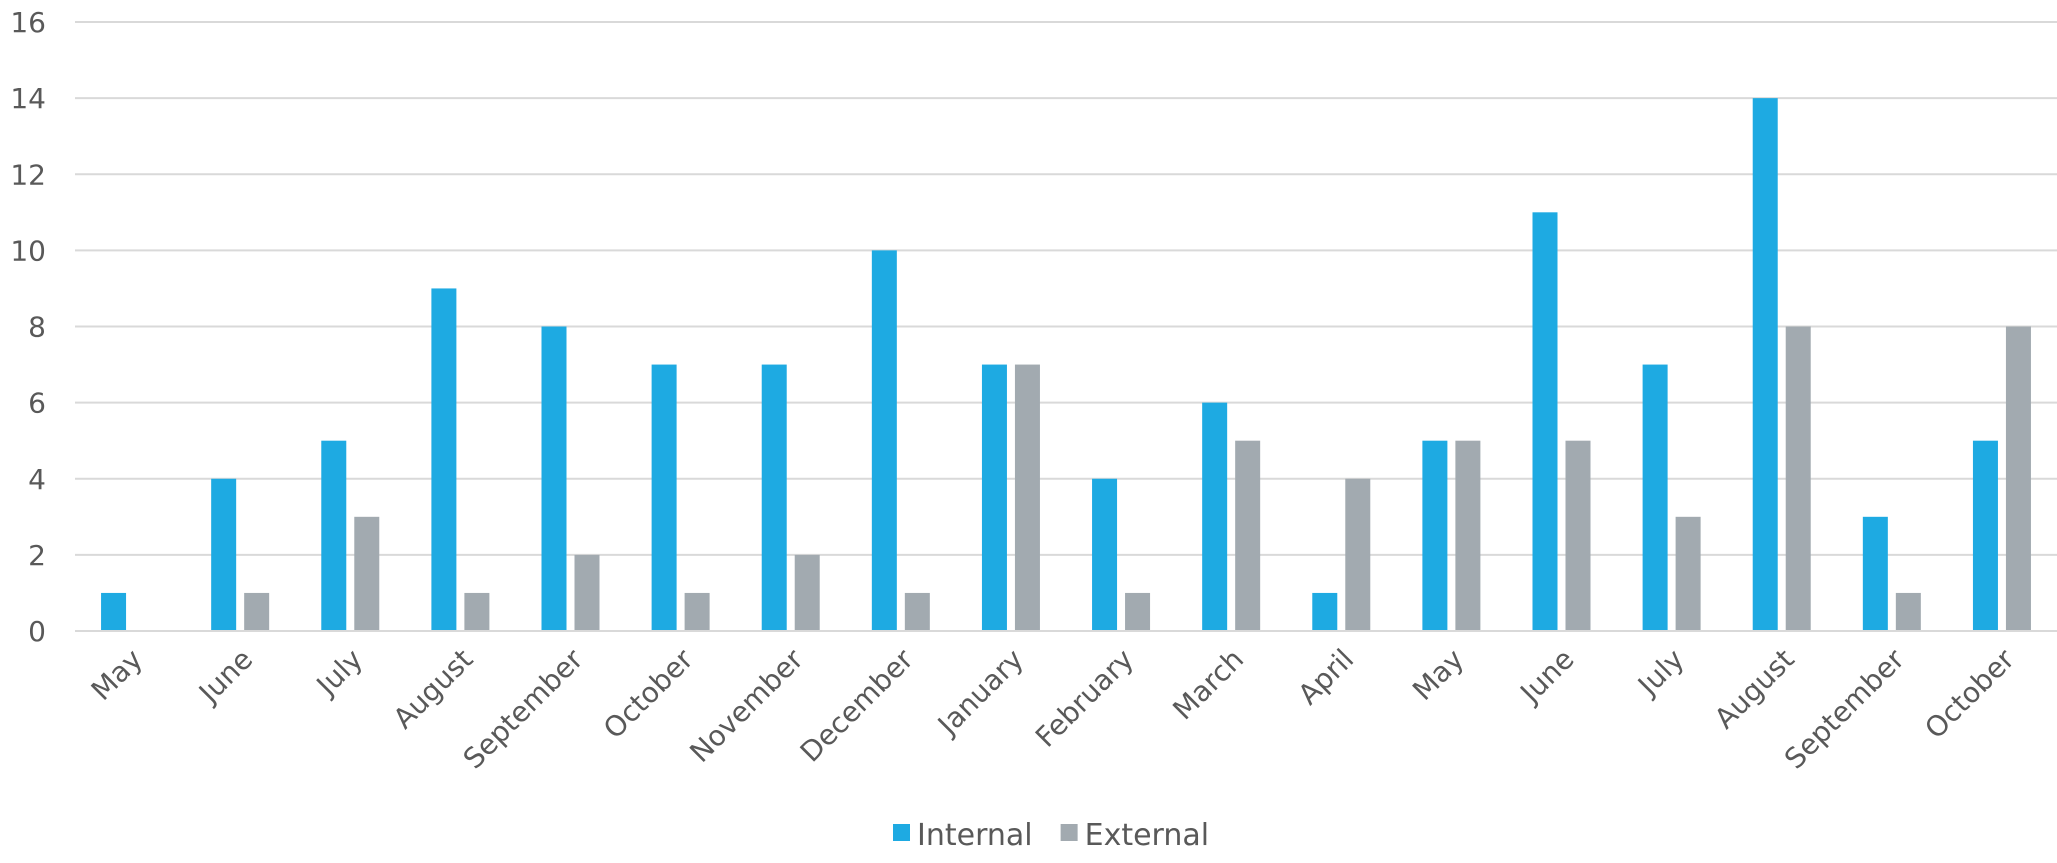  I want to click on y-tick-label: 16, so click(28, 22).